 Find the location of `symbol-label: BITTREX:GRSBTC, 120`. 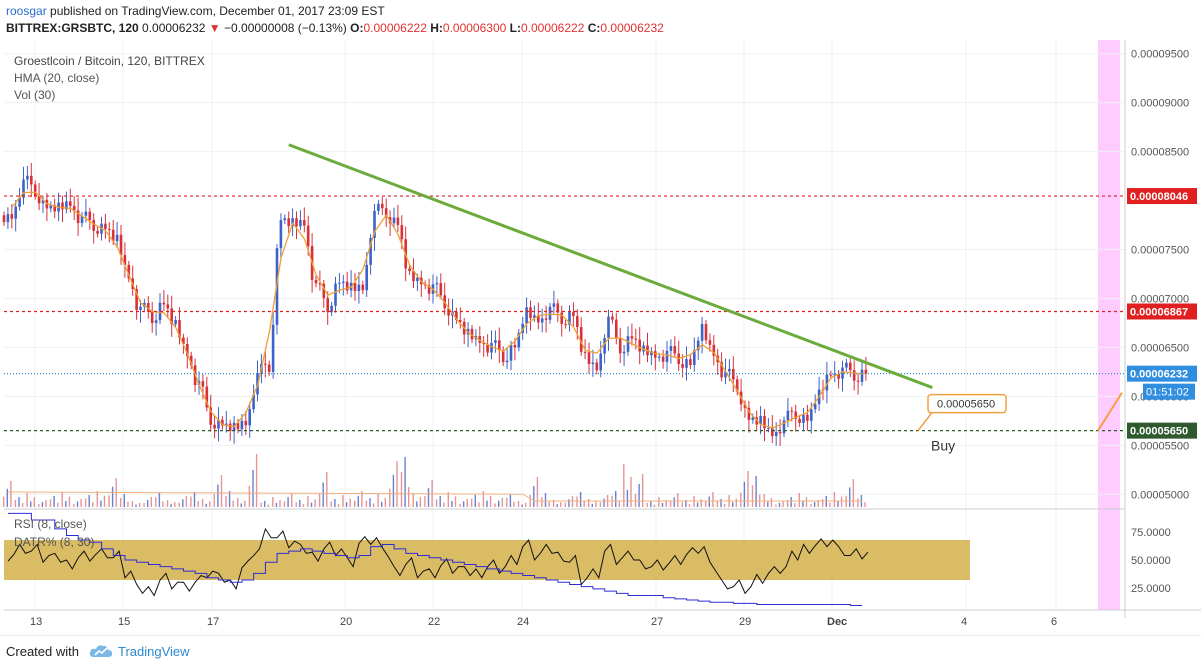

symbol-label: BITTREX:GRSBTC, 120 is located at coordinates (72, 28).